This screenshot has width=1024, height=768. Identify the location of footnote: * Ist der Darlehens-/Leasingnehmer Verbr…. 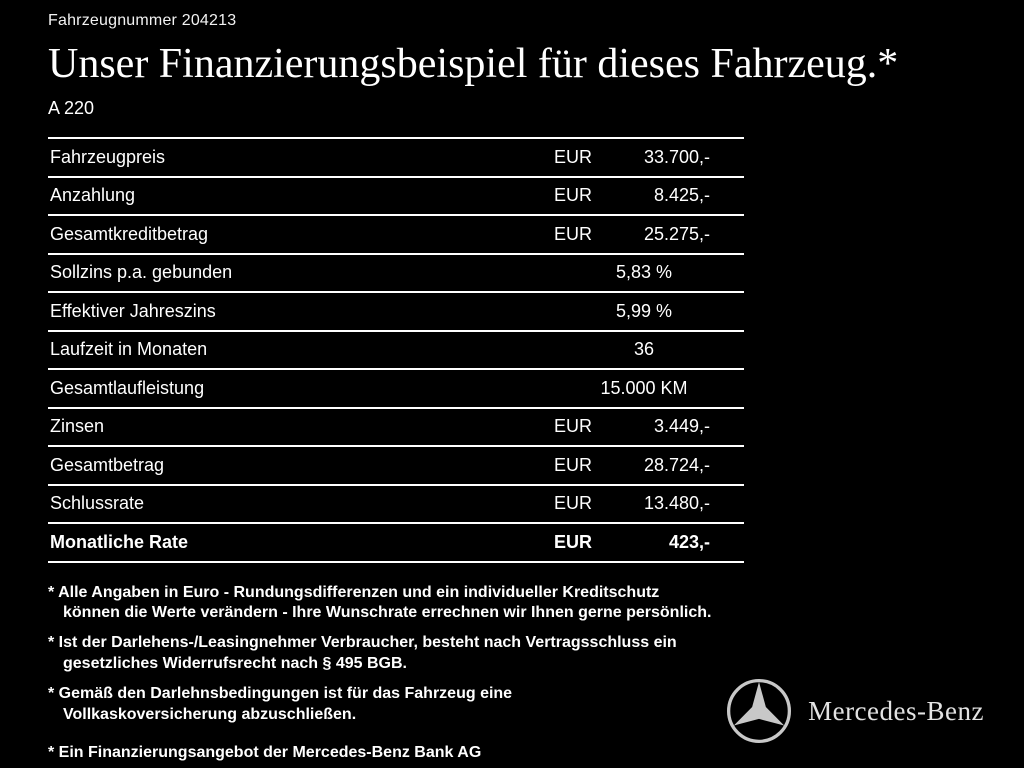
(362, 653).